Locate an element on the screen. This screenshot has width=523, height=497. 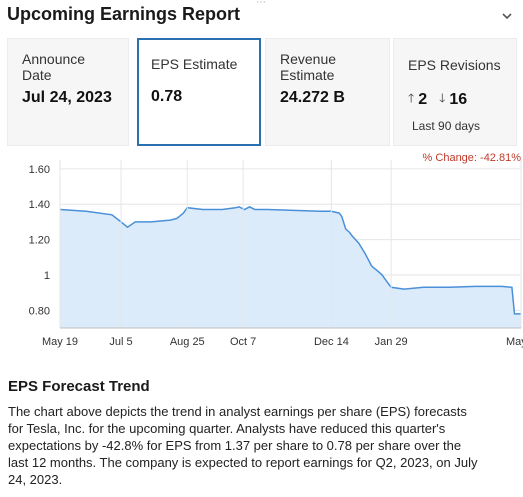
x-tick-label: Jul 5 is located at coordinates (120, 342).